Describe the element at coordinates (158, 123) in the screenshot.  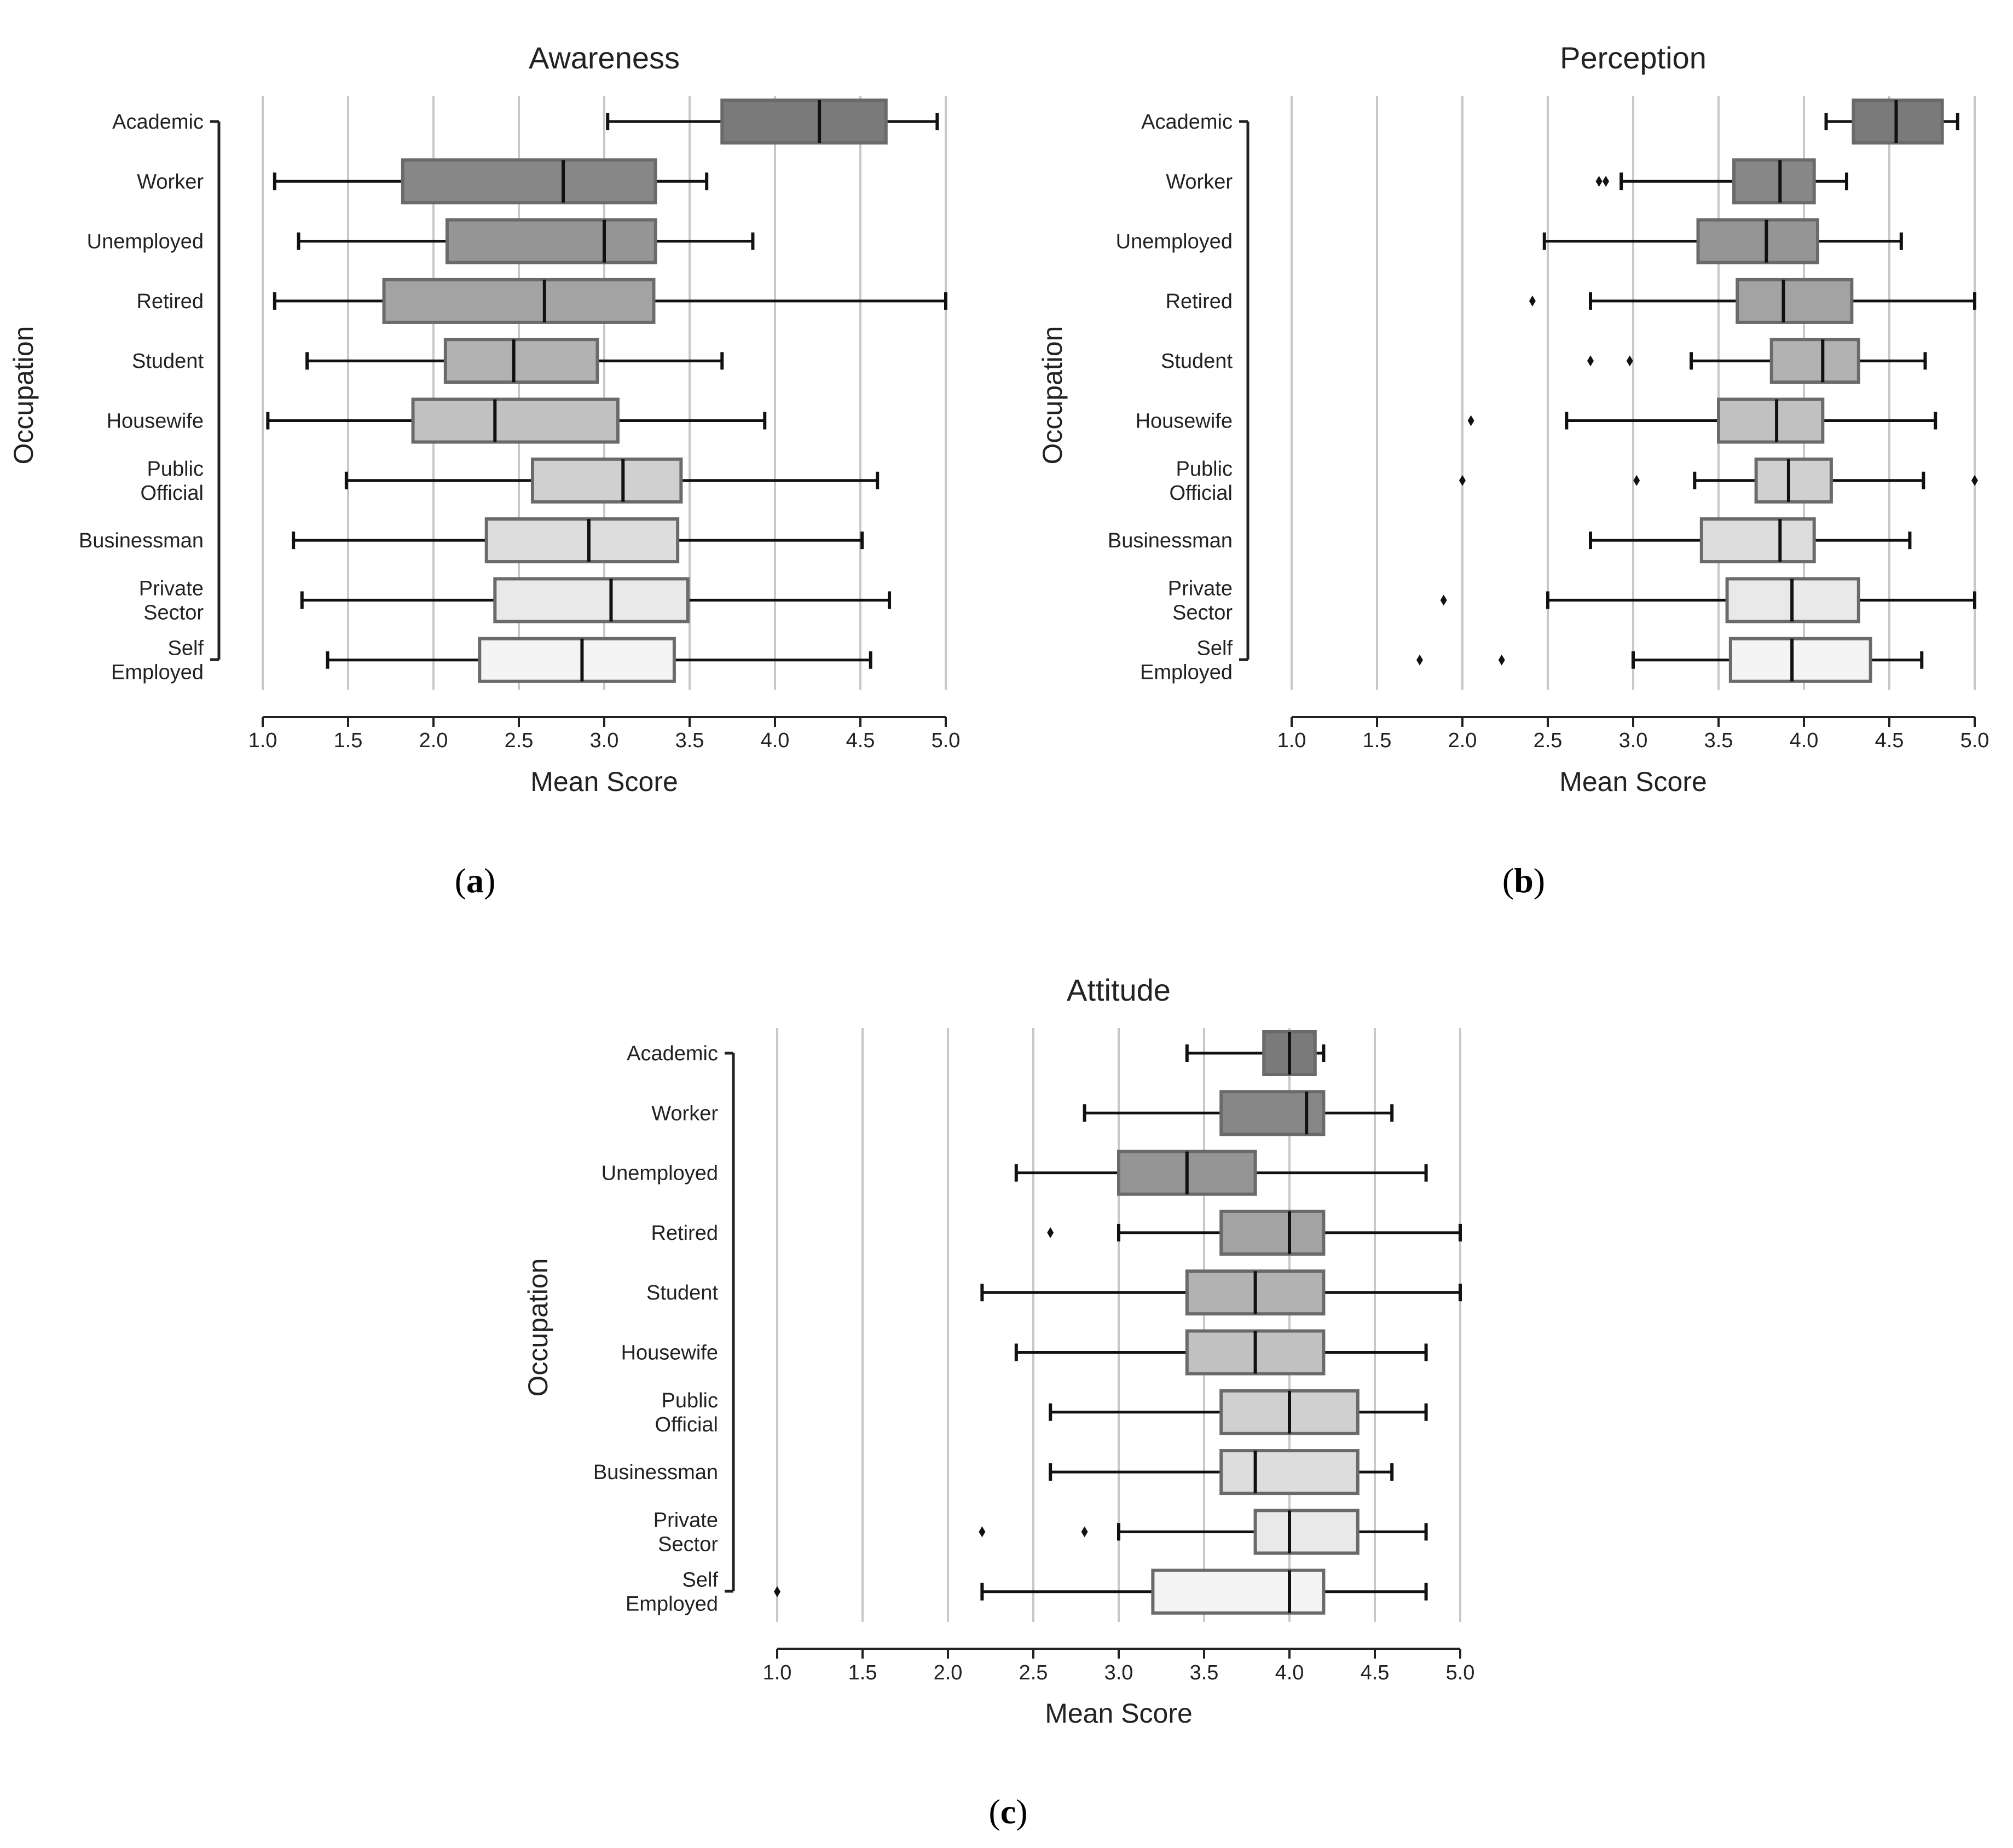
I see `category-label: Academic` at that location.